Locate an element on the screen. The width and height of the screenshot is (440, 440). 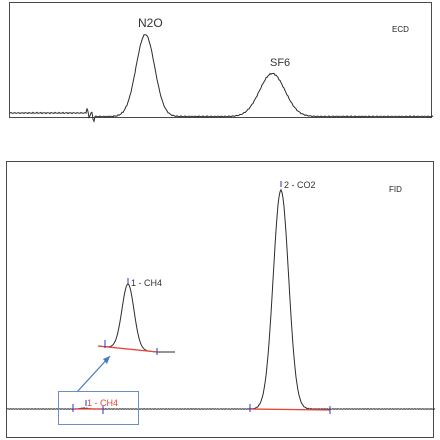
ch4-inset-baseline-fit is located at coordinates (127, 349).